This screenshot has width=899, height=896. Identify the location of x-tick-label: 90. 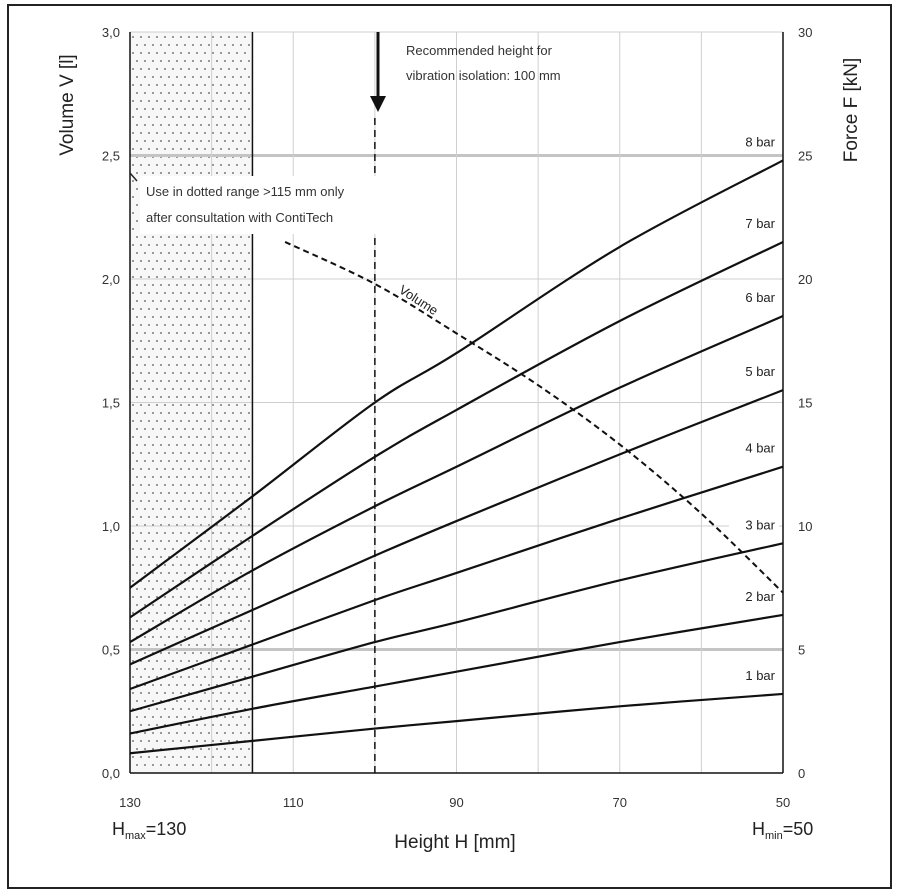
(456, 802).